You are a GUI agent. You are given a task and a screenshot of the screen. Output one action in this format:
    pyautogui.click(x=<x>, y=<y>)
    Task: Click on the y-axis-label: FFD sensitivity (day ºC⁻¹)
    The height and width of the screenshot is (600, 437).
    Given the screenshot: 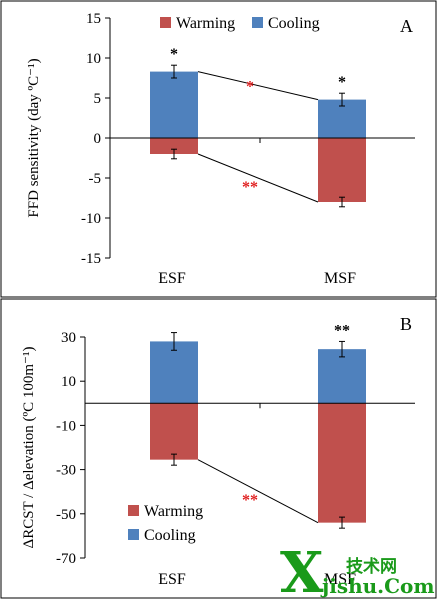 What is the action you would take?
    pyautogui.click(x=34, y=137)
    